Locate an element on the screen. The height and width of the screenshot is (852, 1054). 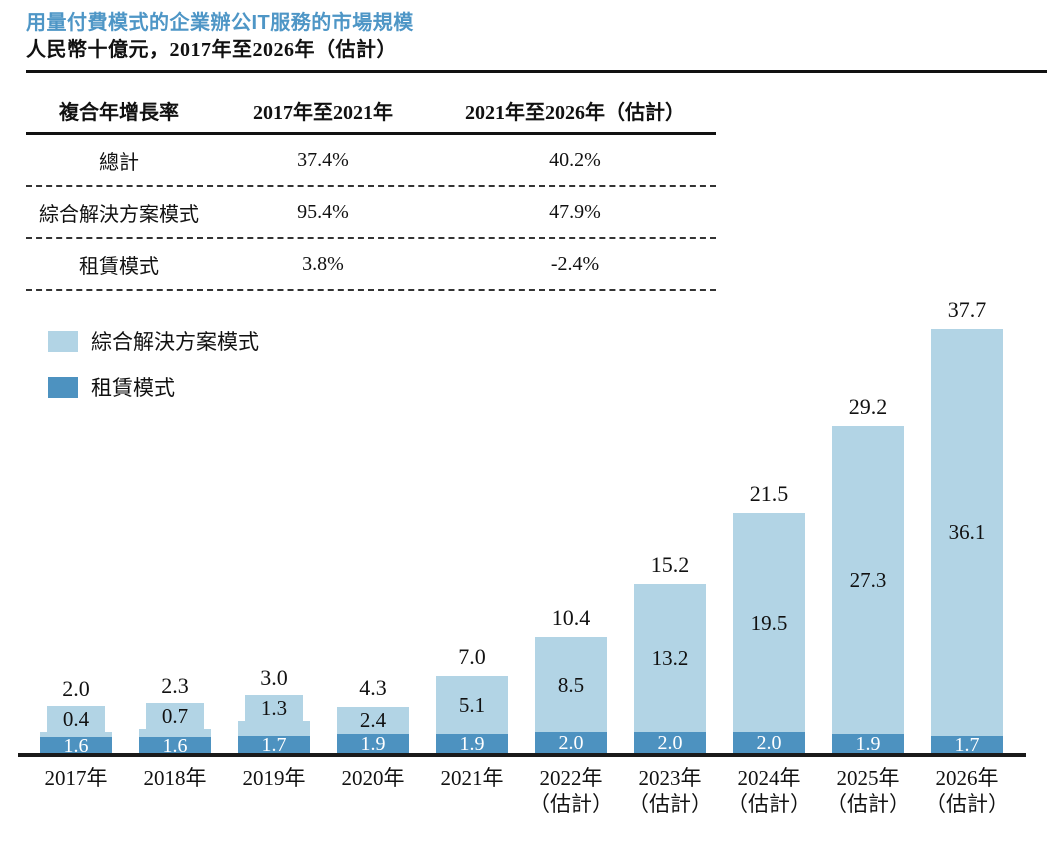
solution-value-label: 5.1 is located at coordinates (472, 704).